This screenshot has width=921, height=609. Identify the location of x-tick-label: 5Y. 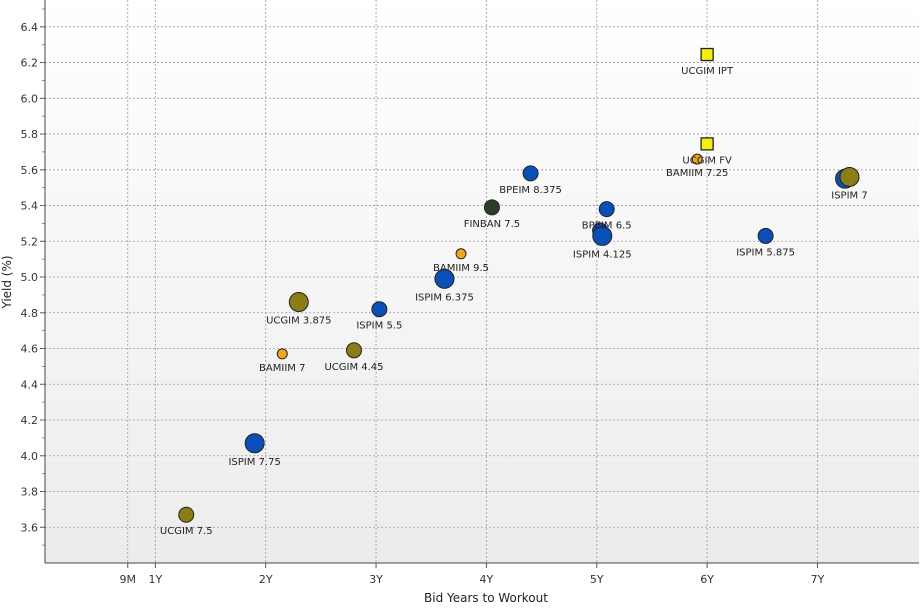
(597, 579).